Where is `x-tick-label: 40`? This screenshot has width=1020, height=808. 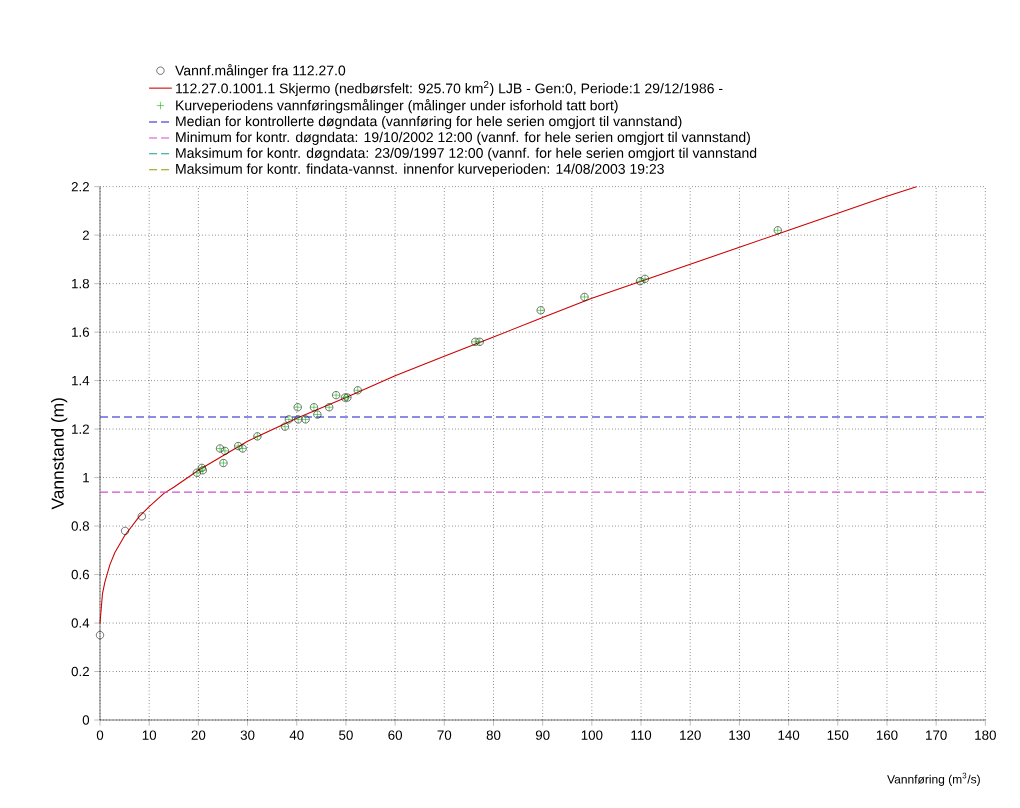
x-tick-label: 40 is located at coordinates (296, 735).